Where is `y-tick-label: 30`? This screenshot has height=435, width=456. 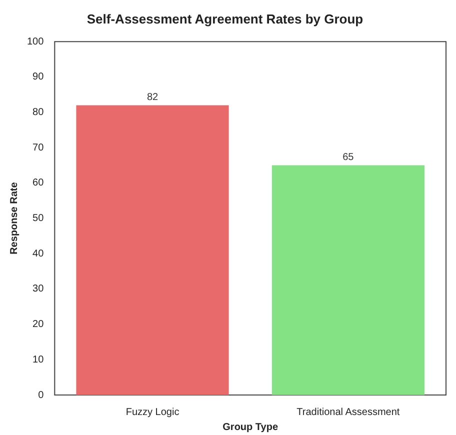 y-tick-label: 30 is located at coordinates (38, 289).